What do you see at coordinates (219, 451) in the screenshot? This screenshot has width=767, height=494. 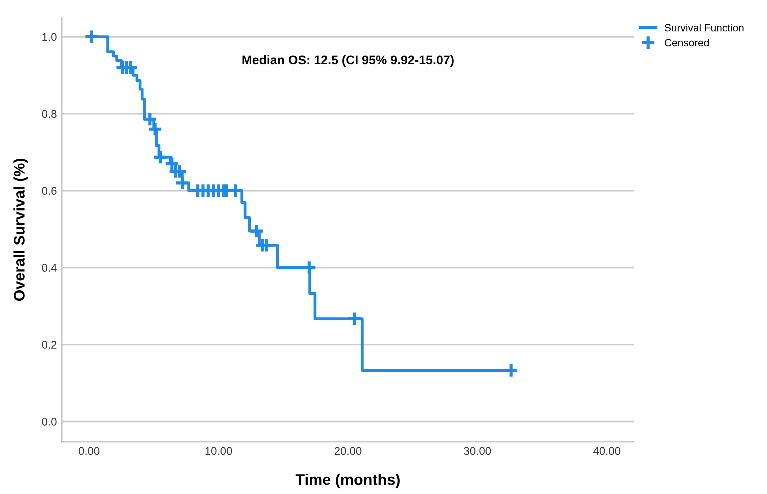 I see `x-tick-label: 10.00` at bounding box center [219, 451].